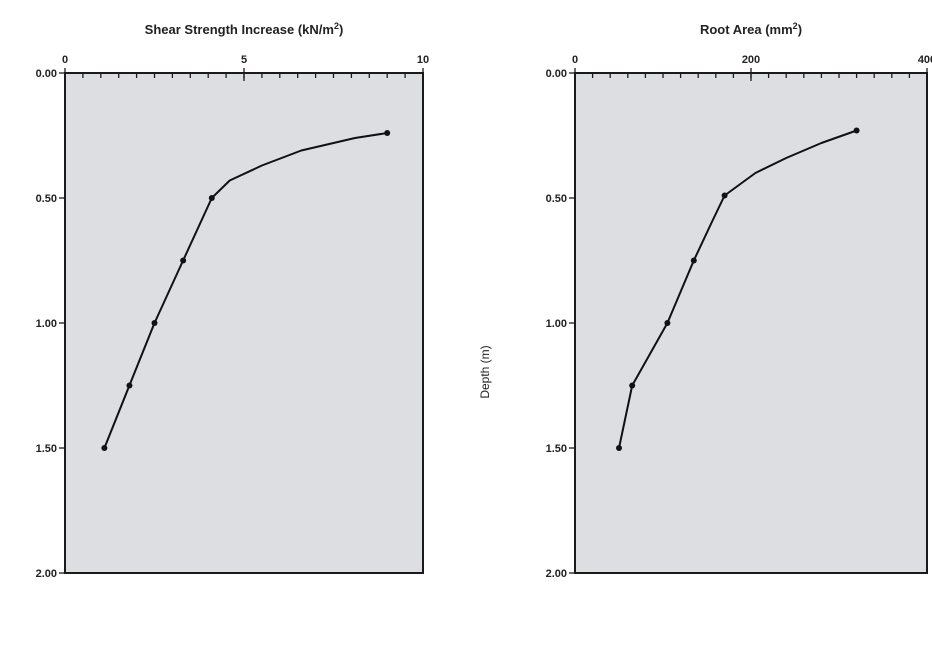 The image size is (932, 662). What do you see at coordinates (751, 60) in the screenshot?
I see `root-x-tick-label: 200` at bounding box center [751, 60].